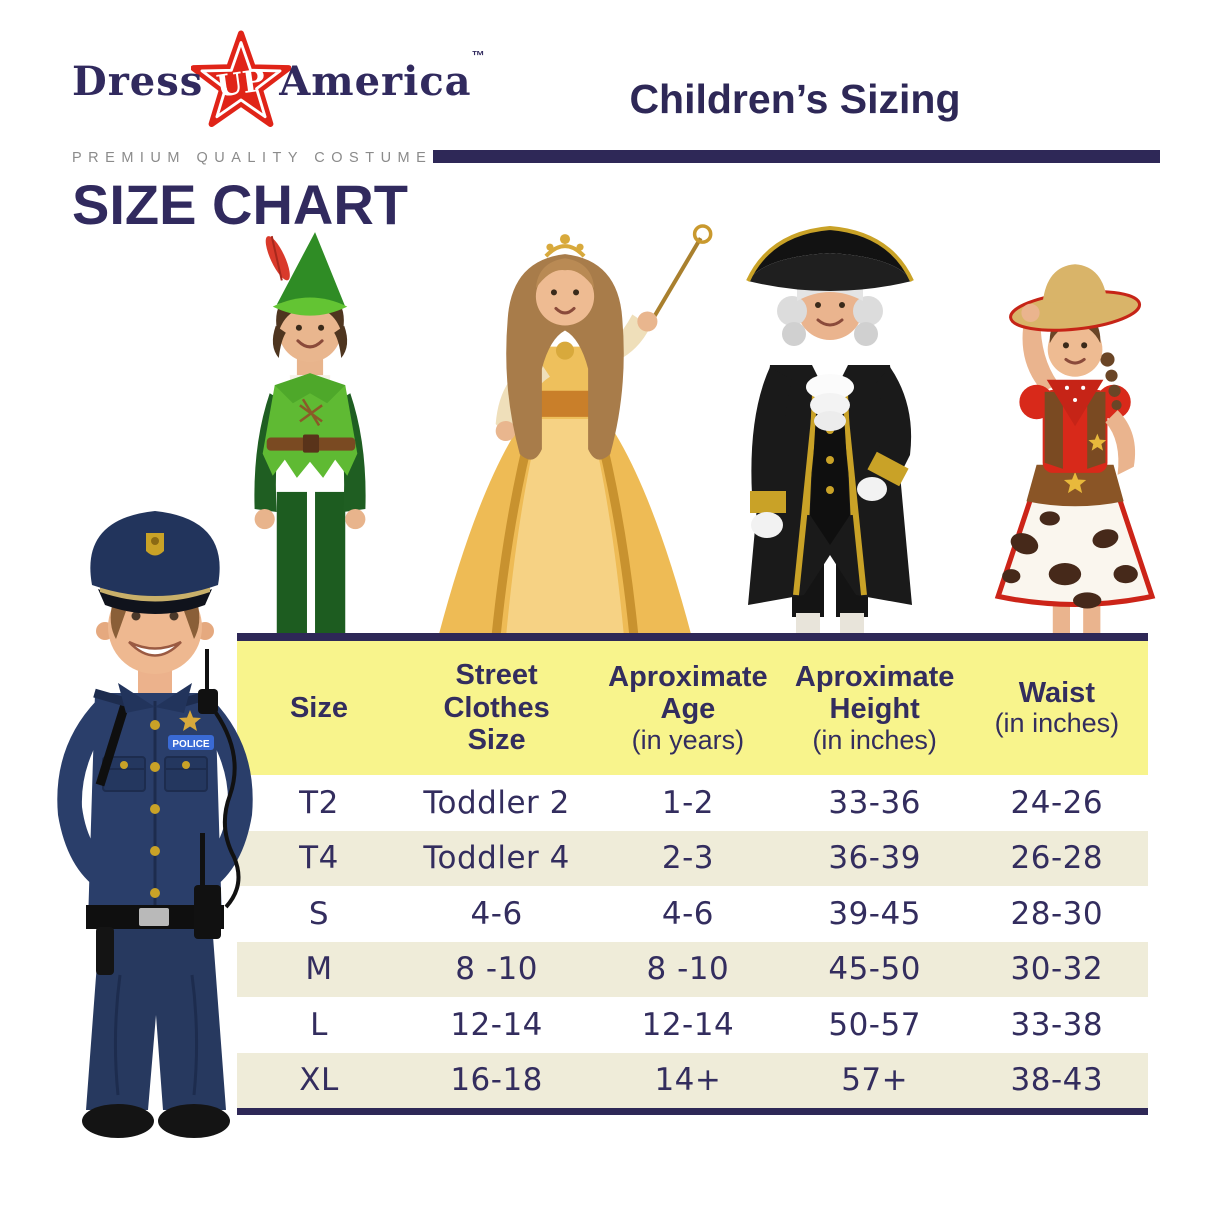 This screenshot has width=1214, height=1214. Describe the element at coordinates (688, 1024) in the screenshot. I see `cell-age: 12-14` at that location.